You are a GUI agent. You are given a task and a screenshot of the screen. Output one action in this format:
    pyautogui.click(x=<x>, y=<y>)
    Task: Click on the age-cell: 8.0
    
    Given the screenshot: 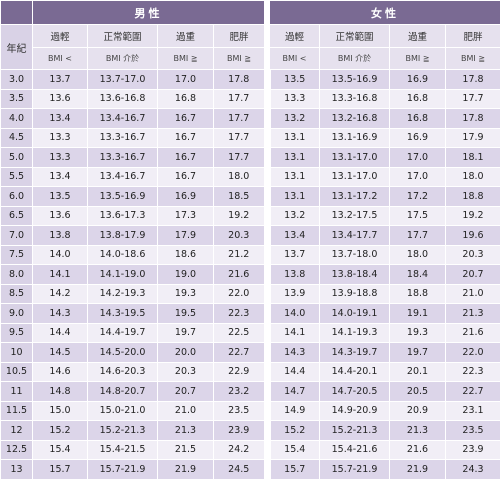 What is the action you would take?
    pyautogui.click(x=17, y=275)
    